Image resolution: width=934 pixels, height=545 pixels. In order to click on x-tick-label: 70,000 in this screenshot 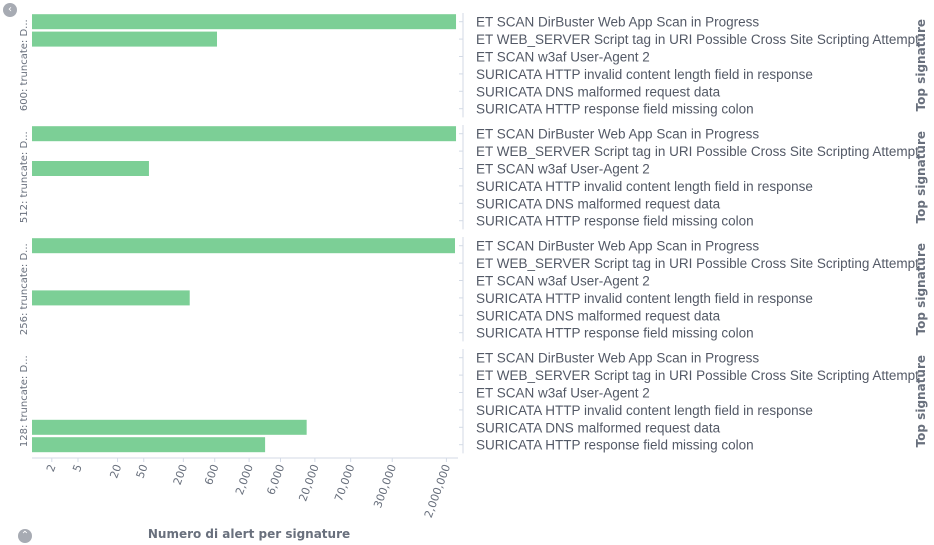, I will do `click(344, 483)`.